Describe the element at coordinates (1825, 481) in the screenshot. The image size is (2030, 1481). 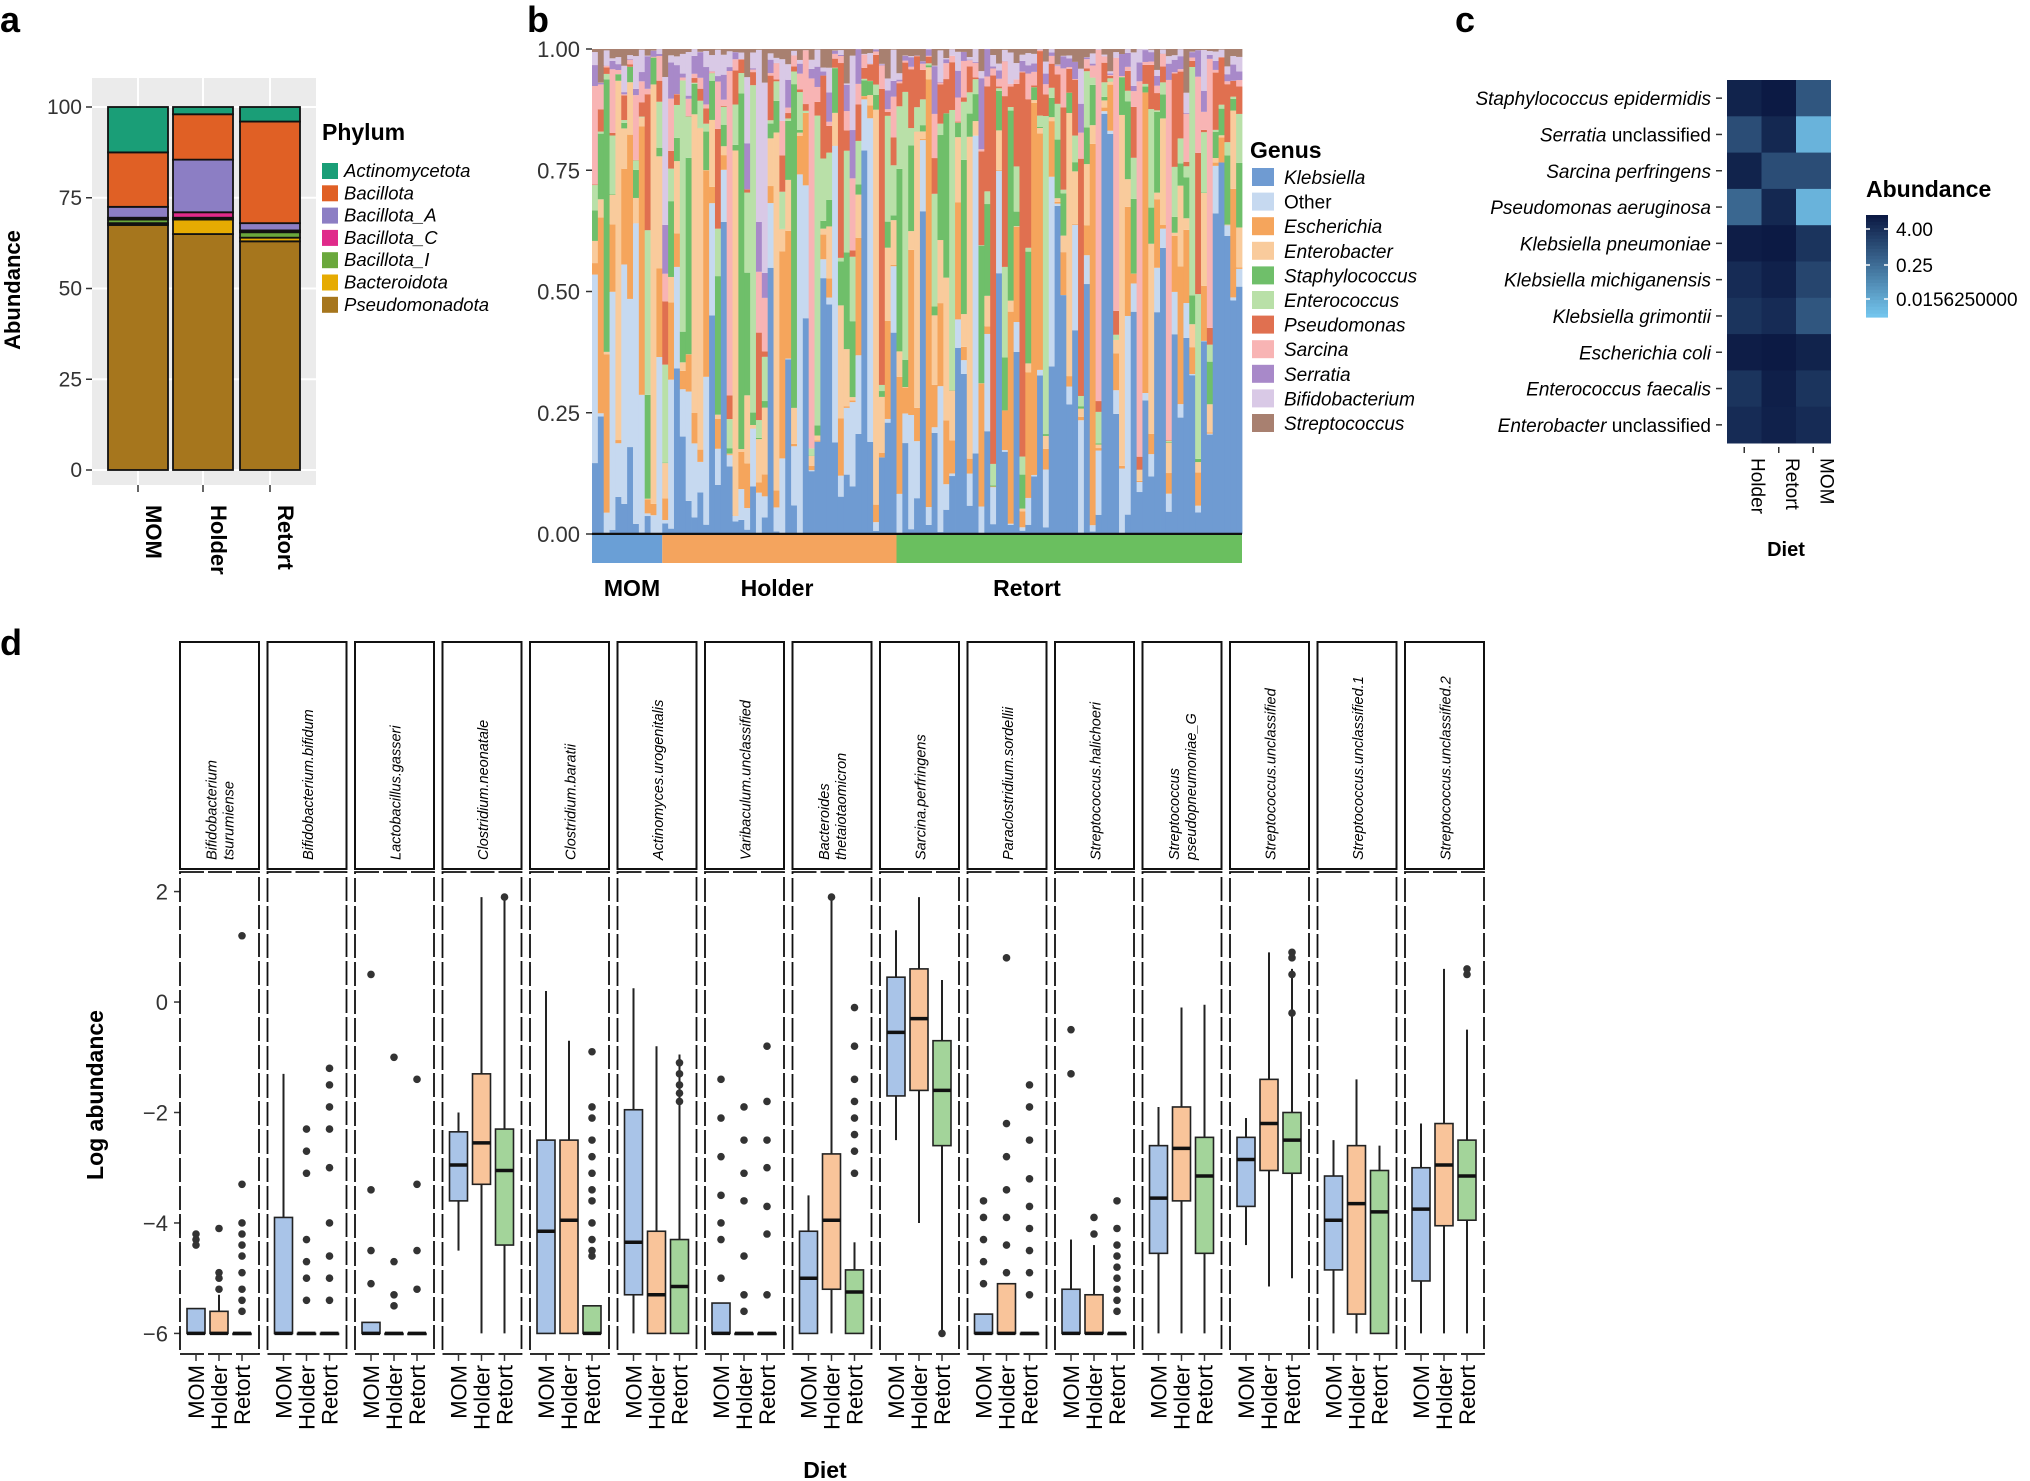
I see `col-label: MOM` at that location.